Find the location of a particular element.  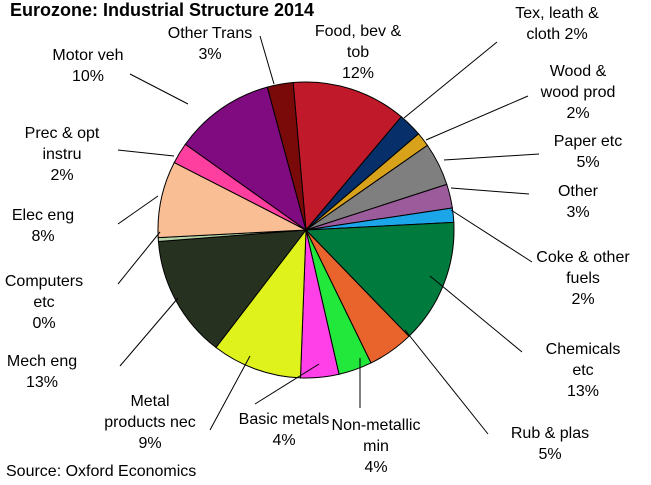

label-coke-other-fuels: Coke & other fuels 2% is located at coordinates (583, 278).